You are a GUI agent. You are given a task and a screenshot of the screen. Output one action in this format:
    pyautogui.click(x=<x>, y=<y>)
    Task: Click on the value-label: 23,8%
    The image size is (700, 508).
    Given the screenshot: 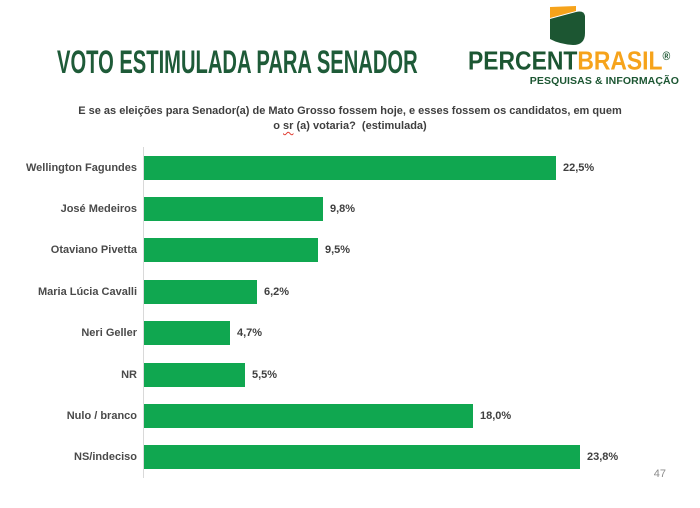 What is the action you would take?
    pyautogui.click(x=603, y=457)
    